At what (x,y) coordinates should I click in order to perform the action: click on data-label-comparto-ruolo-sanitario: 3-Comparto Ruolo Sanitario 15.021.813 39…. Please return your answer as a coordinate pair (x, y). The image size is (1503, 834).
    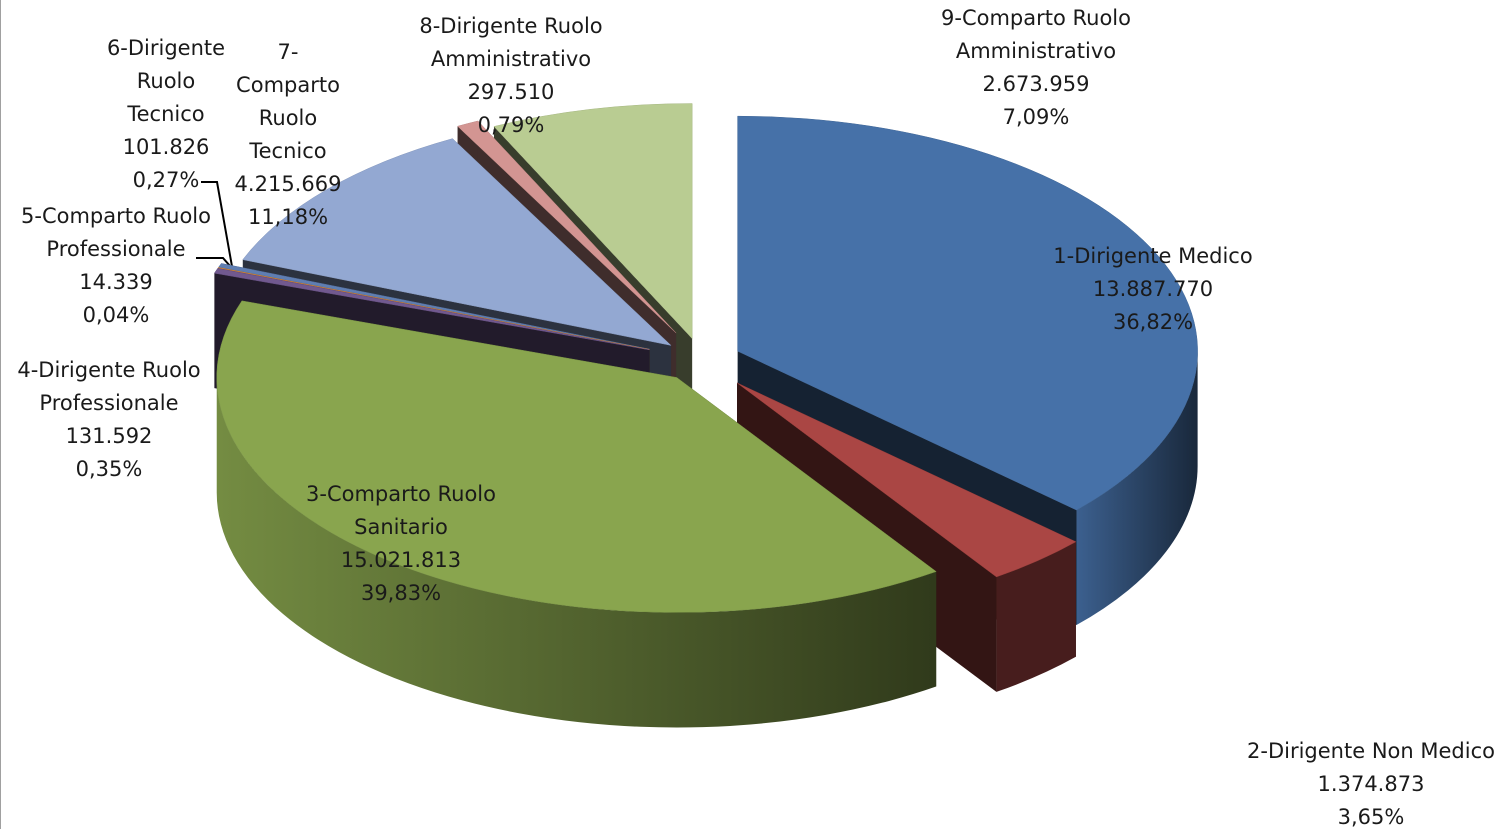
    Looking at the image, I should click on (401, 543).